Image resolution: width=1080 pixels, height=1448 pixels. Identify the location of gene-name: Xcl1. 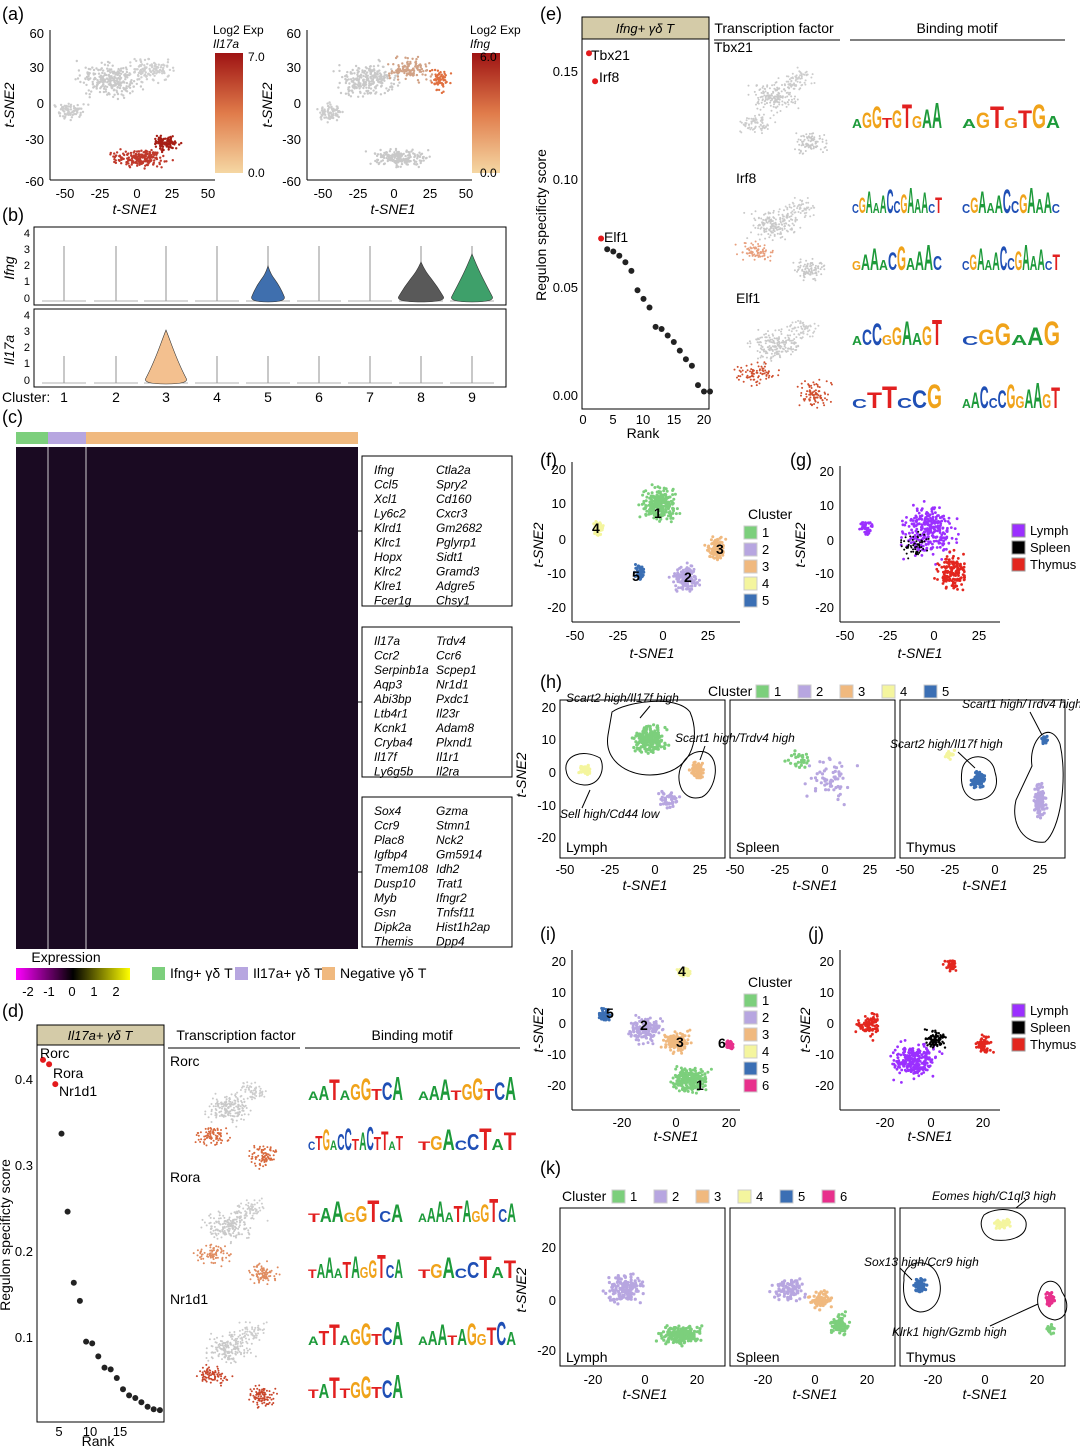
(385, 499).